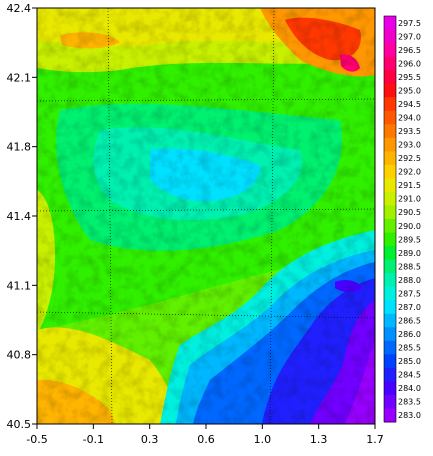 Image resolution: width=433 pixels, height=456 pixels. I want to click on x-tick-label: 1.3, so click(319, 439).